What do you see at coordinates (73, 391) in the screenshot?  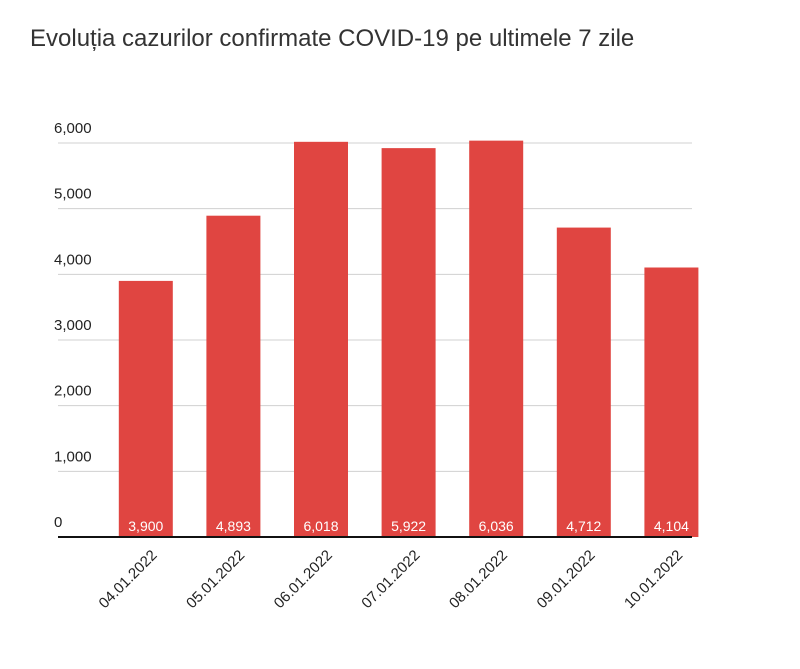 I see `y-tick-label: 2,000` at bounding box center [73, 391].